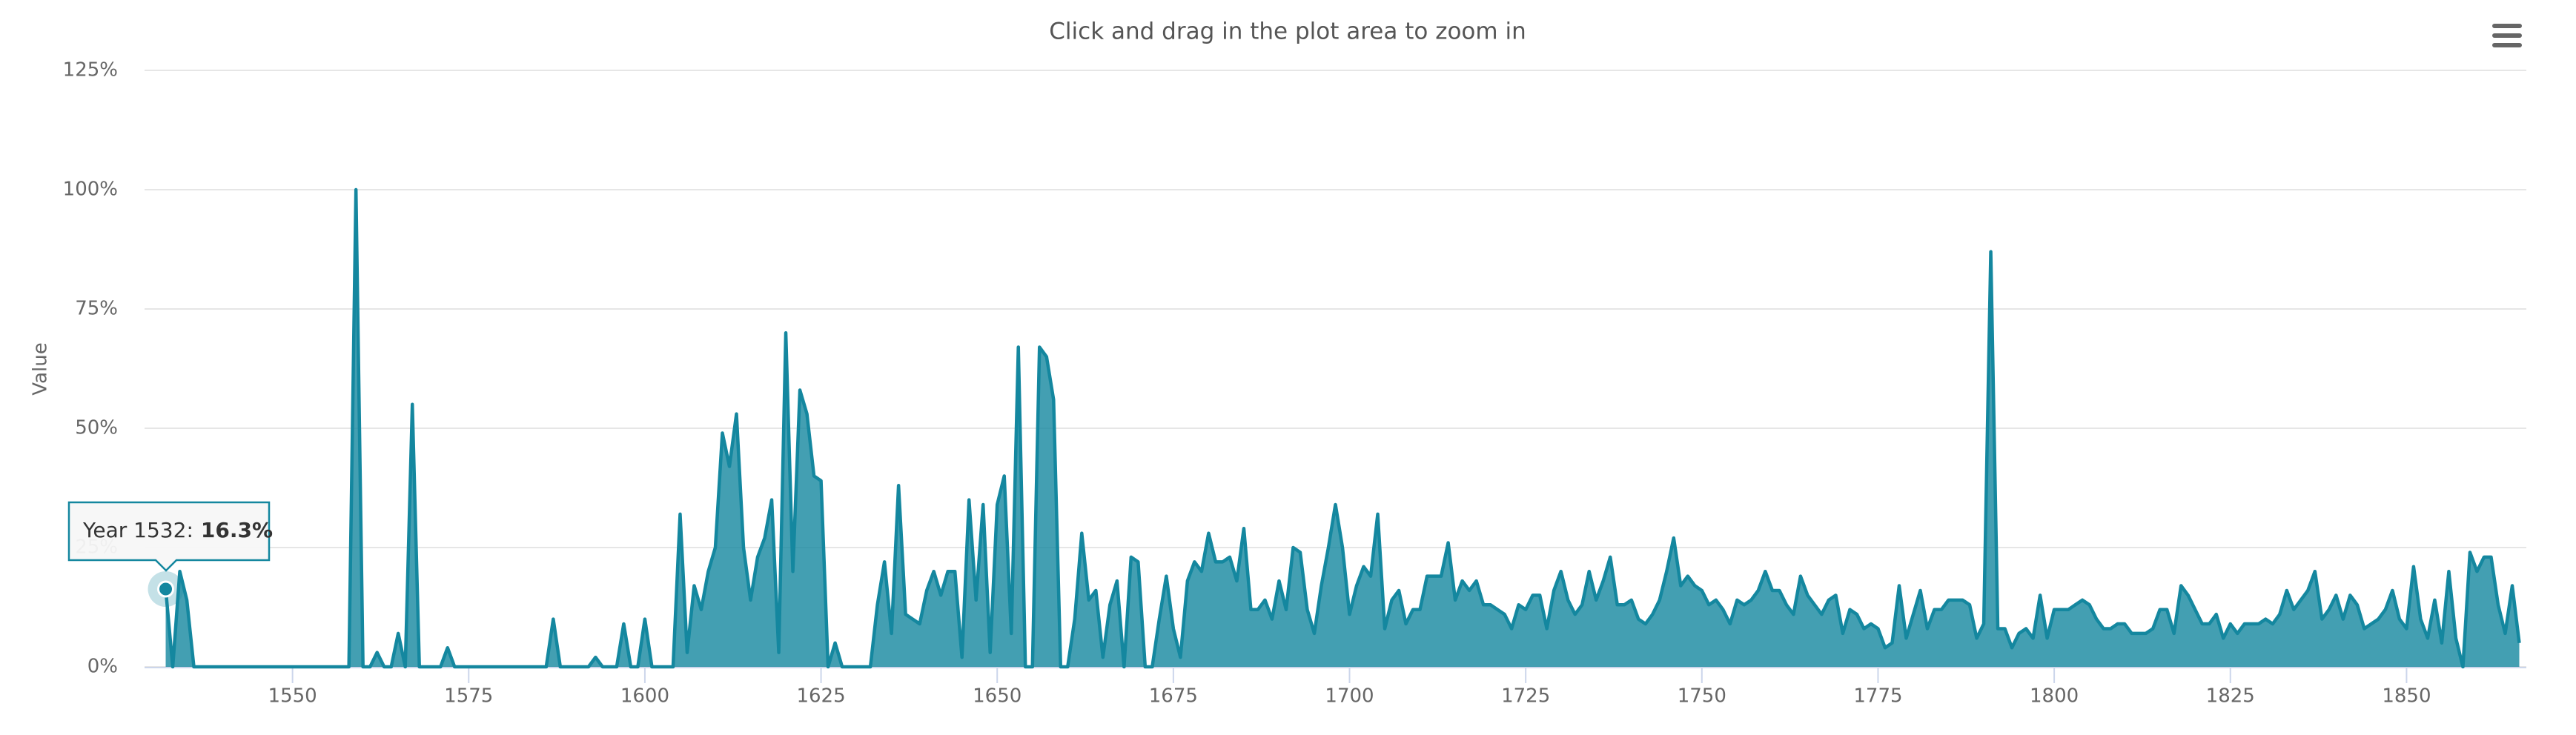  I want to click on y-axis-title: Value, so click(41, 368).